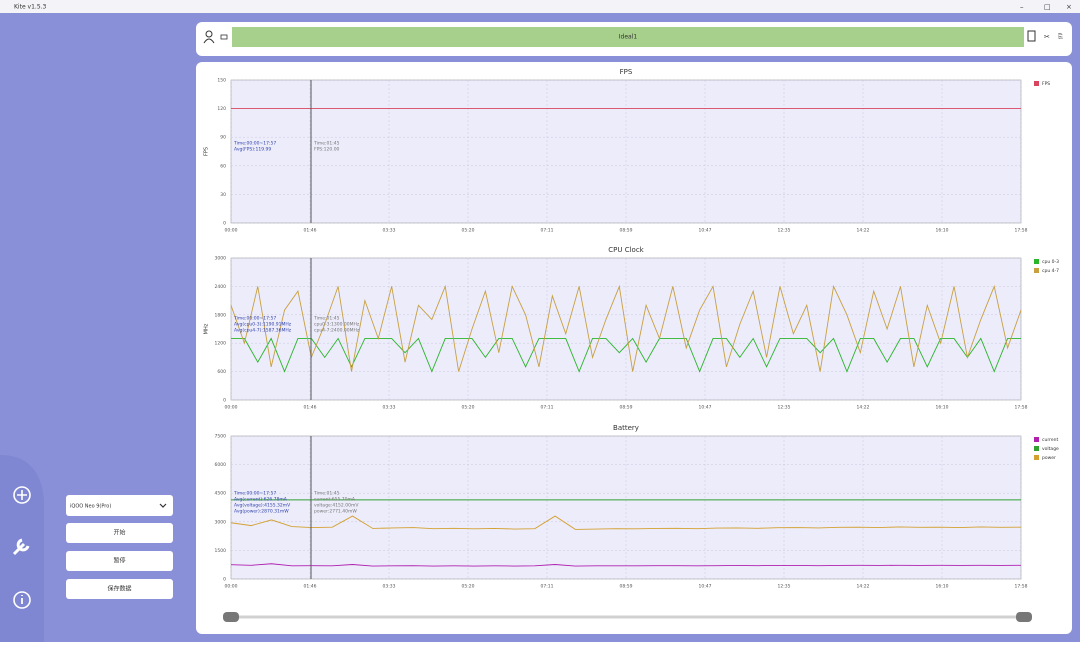 The image size is (1080, 646). What do you see at coordinates (207, 328) in the screenshot?
I see `y-axis-label: MHz` at bounding box center [207, 328].